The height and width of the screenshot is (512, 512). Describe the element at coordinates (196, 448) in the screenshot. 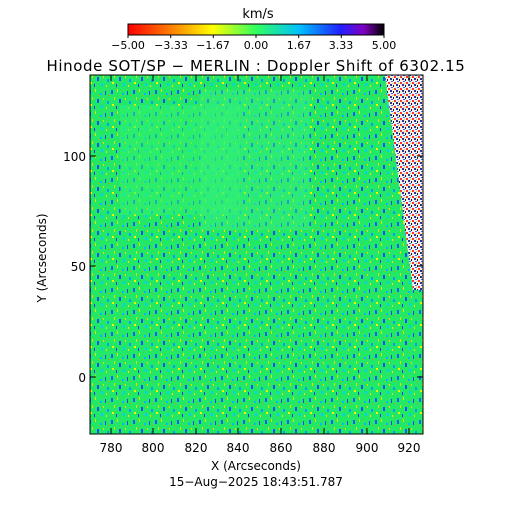

I see `x-tick-label: 820` at that location.